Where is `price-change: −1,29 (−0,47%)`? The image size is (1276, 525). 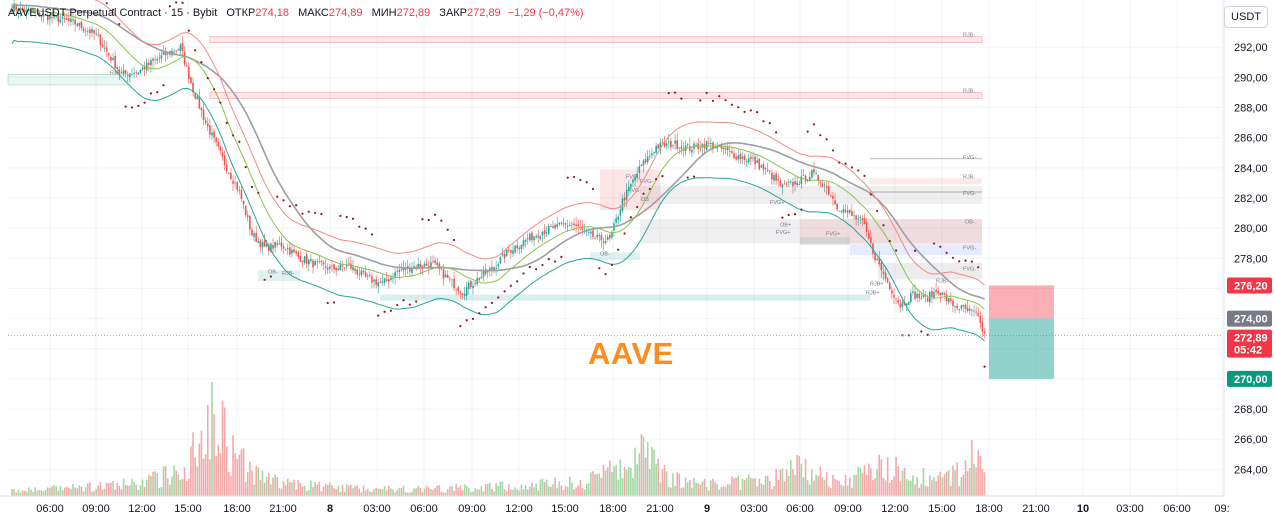 price-change: −1,29 (−0,47%) is located at coordinates (545, 13).